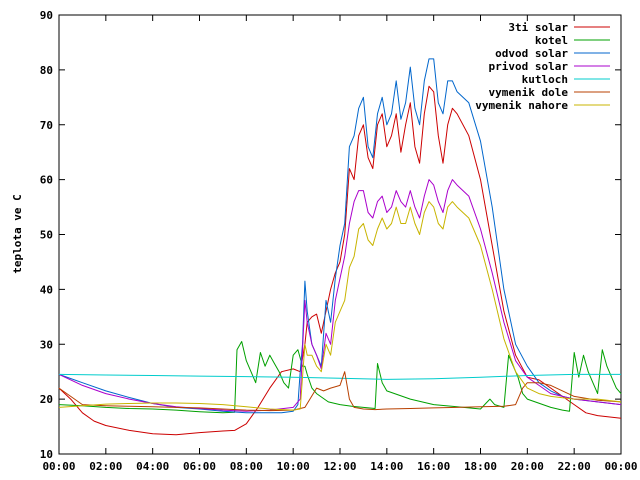 Image resolution: width=640 pixels, height=480 pixels. I want to click on x-tick-label: 20:00, so click(527, 466).